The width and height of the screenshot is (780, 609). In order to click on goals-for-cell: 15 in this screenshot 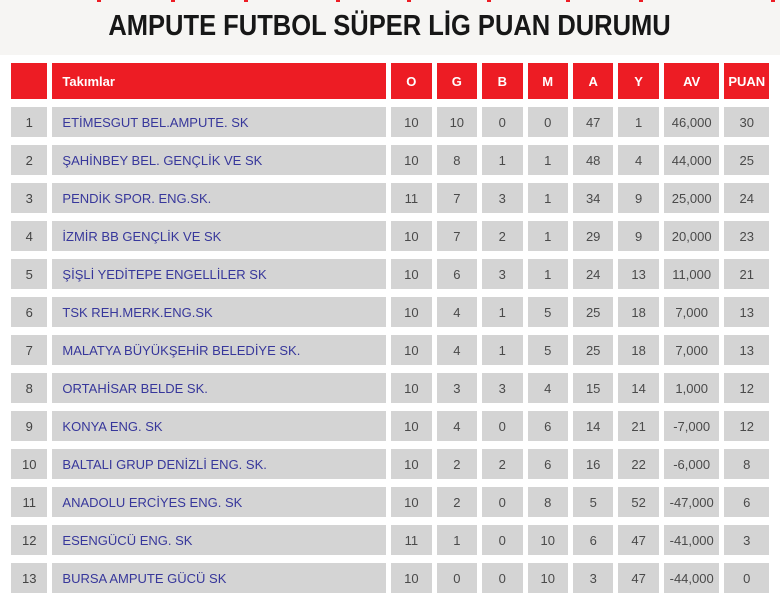, I will do `click(593, 388)`.